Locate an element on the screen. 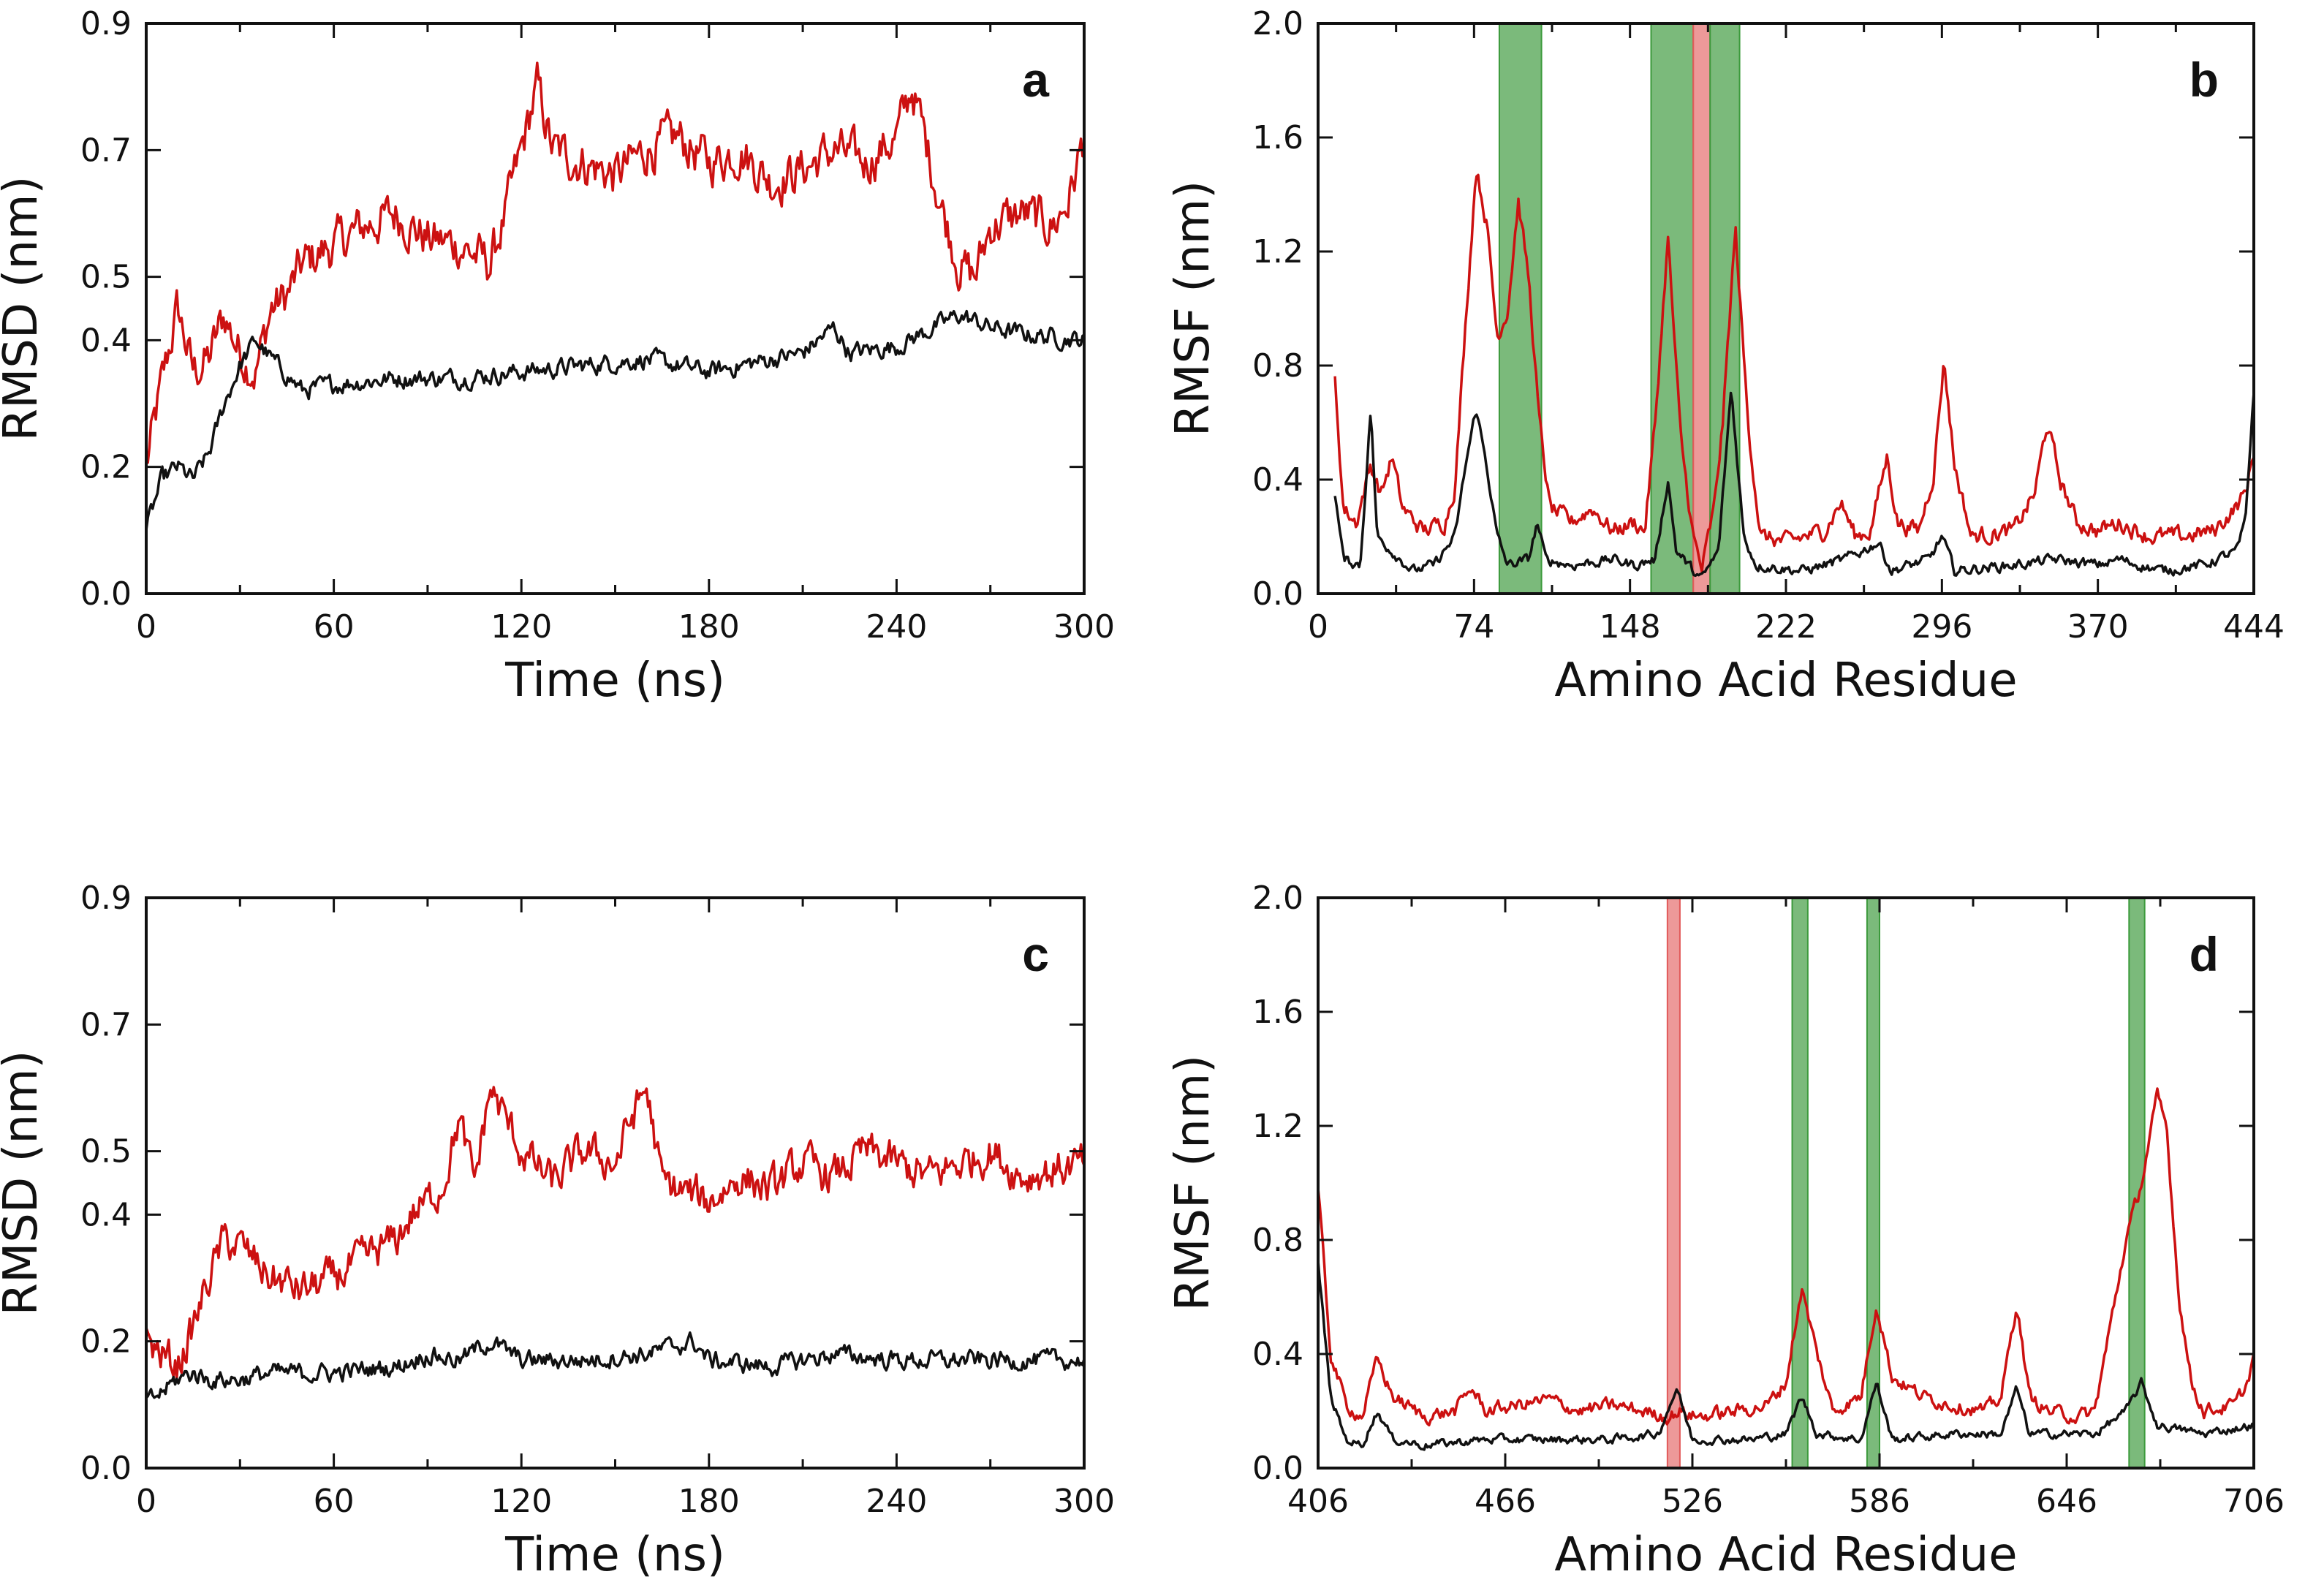  x-tick-label: 74 is located at coordinates (1473, 627).